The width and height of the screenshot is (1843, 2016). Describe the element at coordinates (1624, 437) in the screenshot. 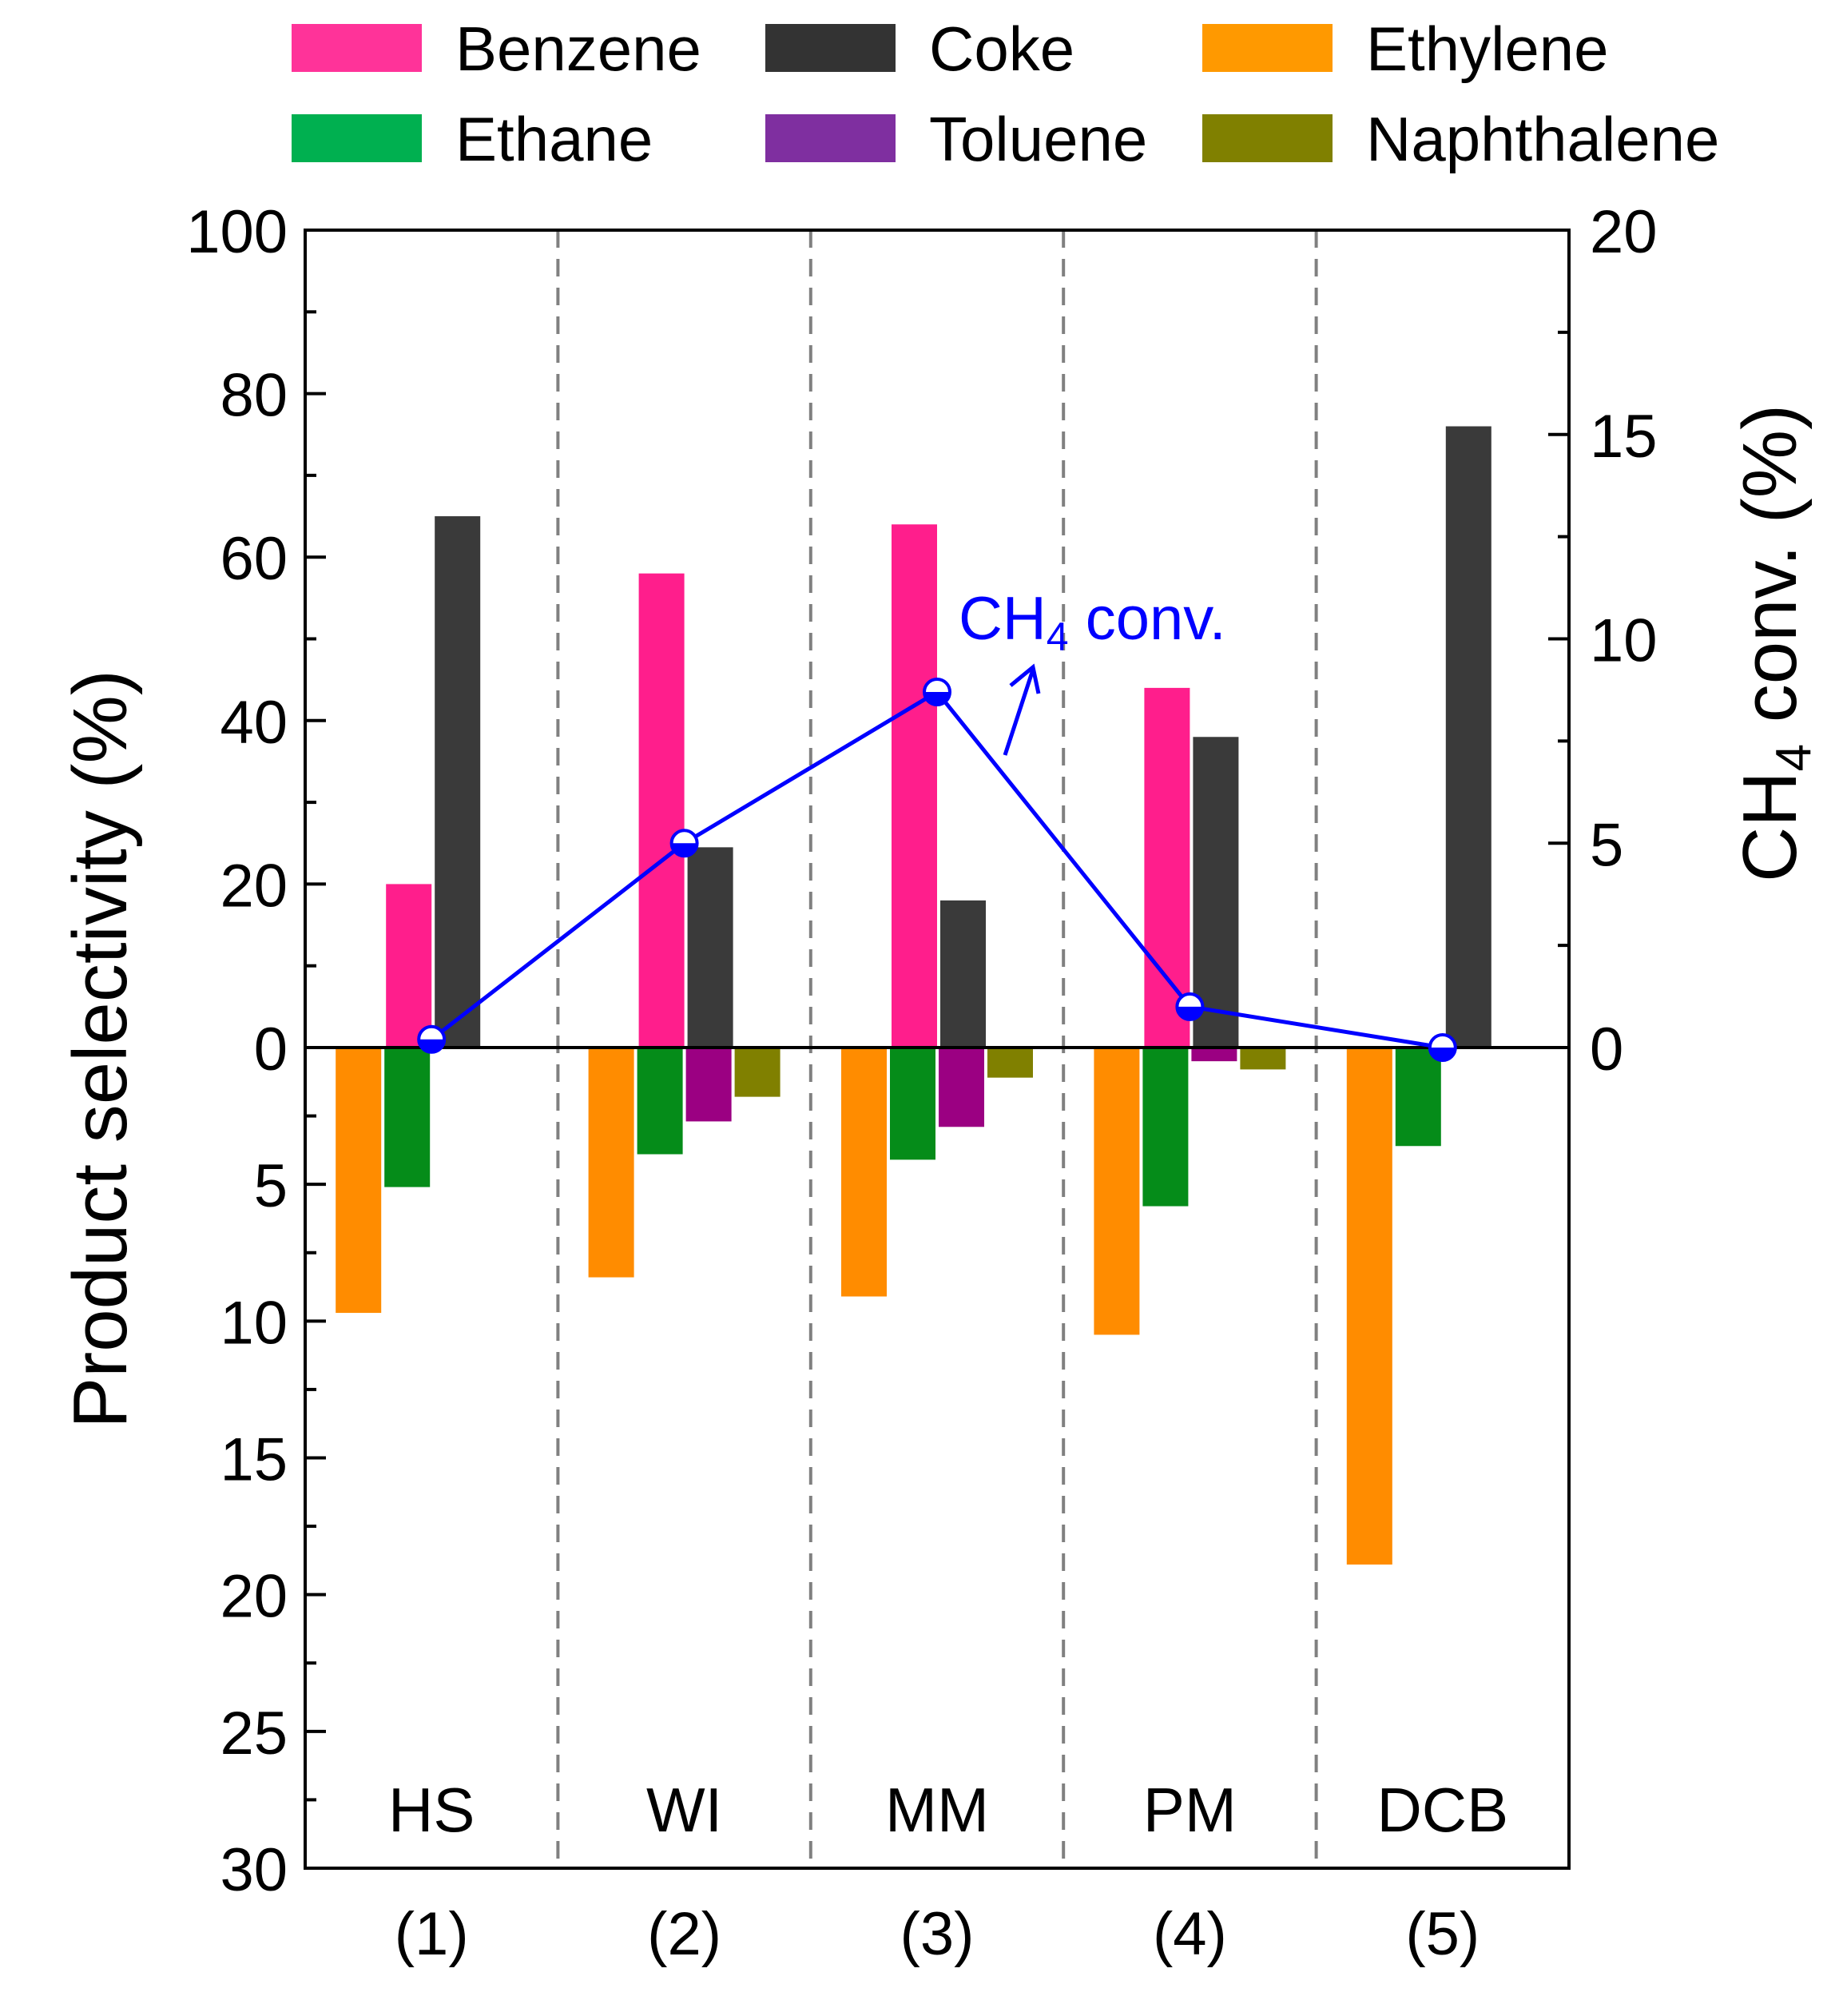

I see `right-tick-label: 15` at that location.